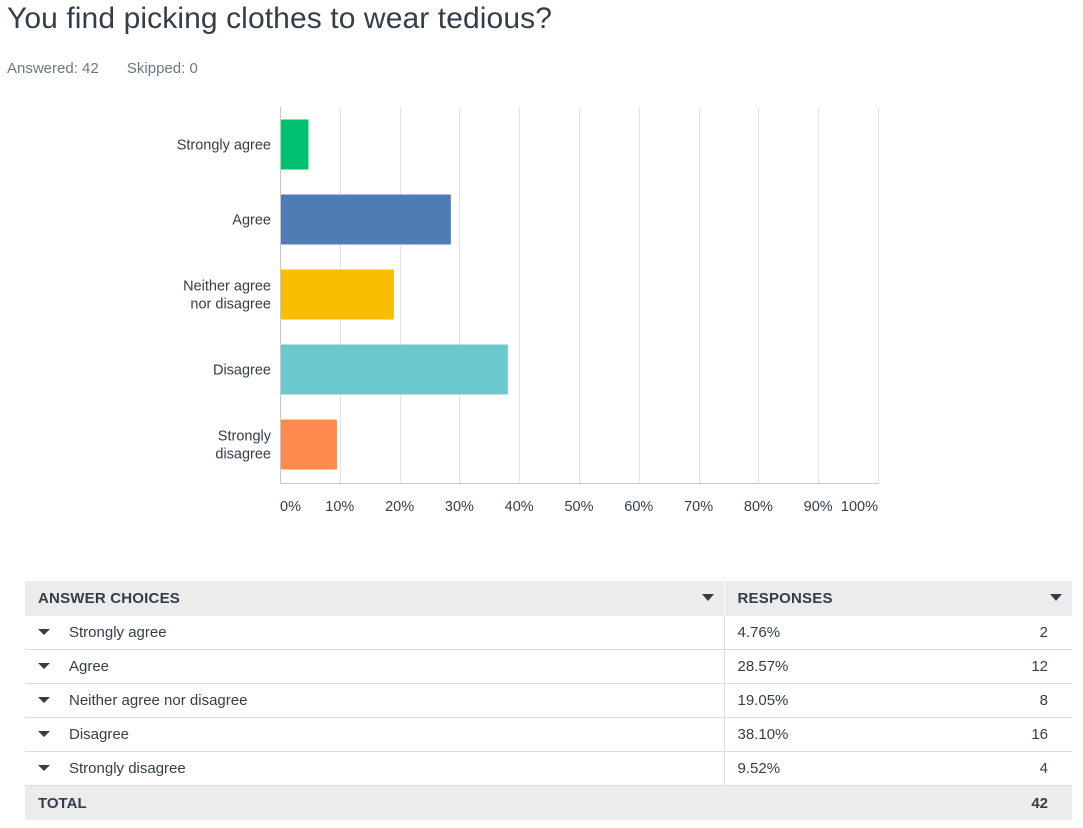  Describe the element at coordinates (224, 146) in the screenshot. I see `category-label: Strongly agree` at that location.